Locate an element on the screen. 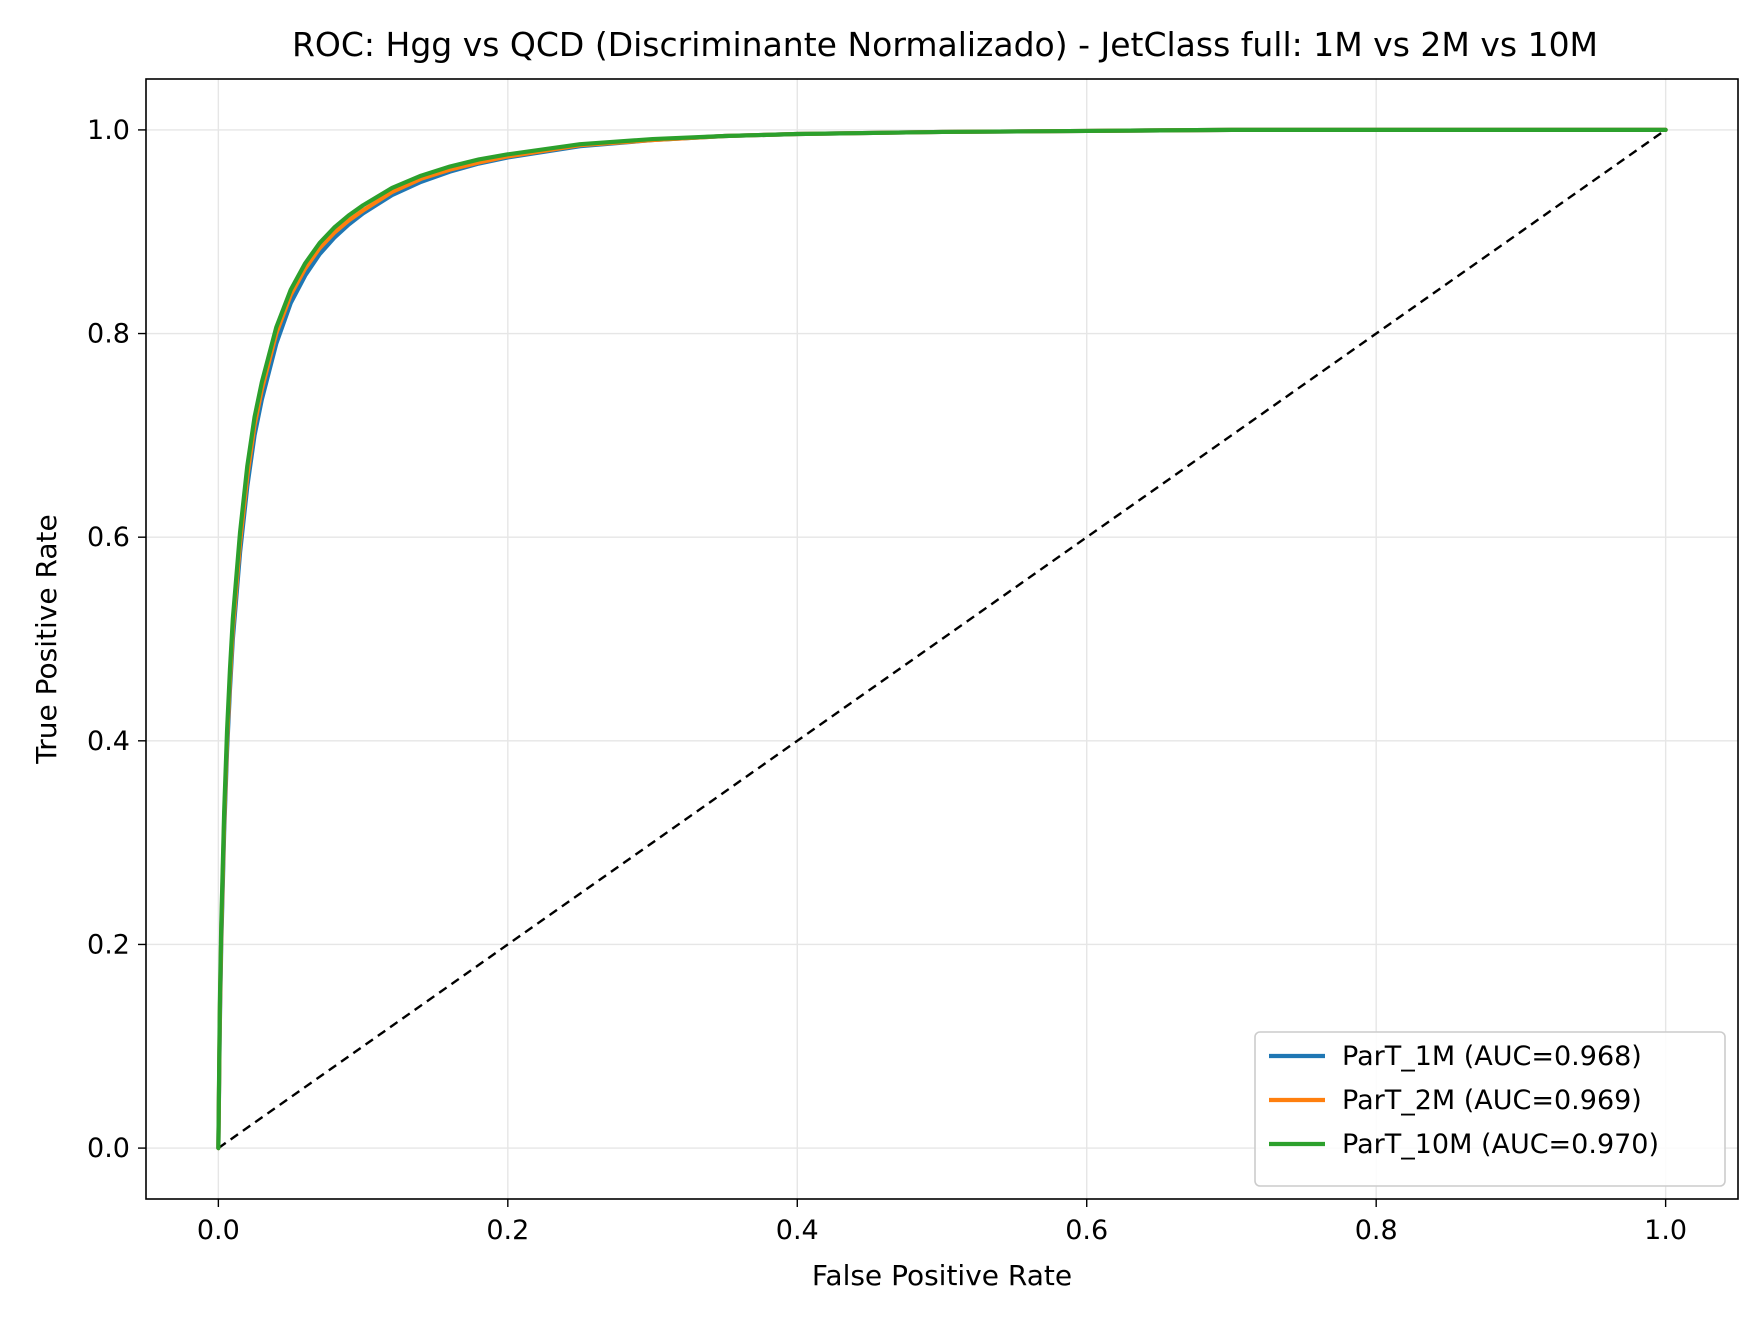  y-tick-label: 0.4 is located at coordinates (108, 741).